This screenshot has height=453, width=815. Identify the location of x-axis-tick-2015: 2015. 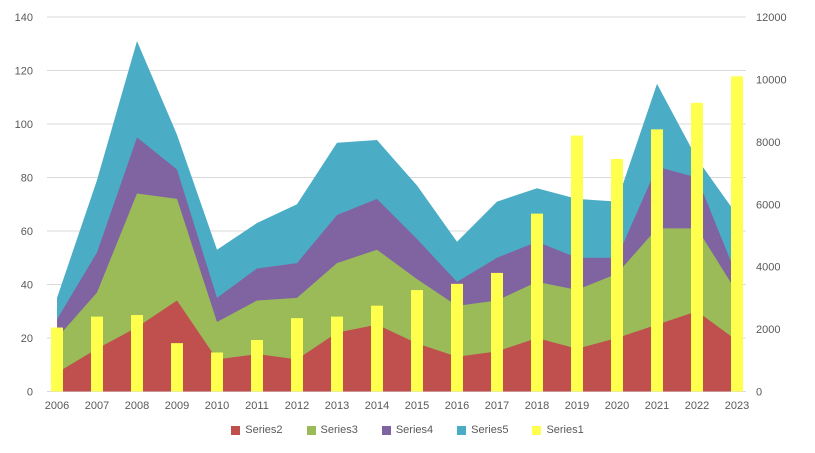
(417, 406).